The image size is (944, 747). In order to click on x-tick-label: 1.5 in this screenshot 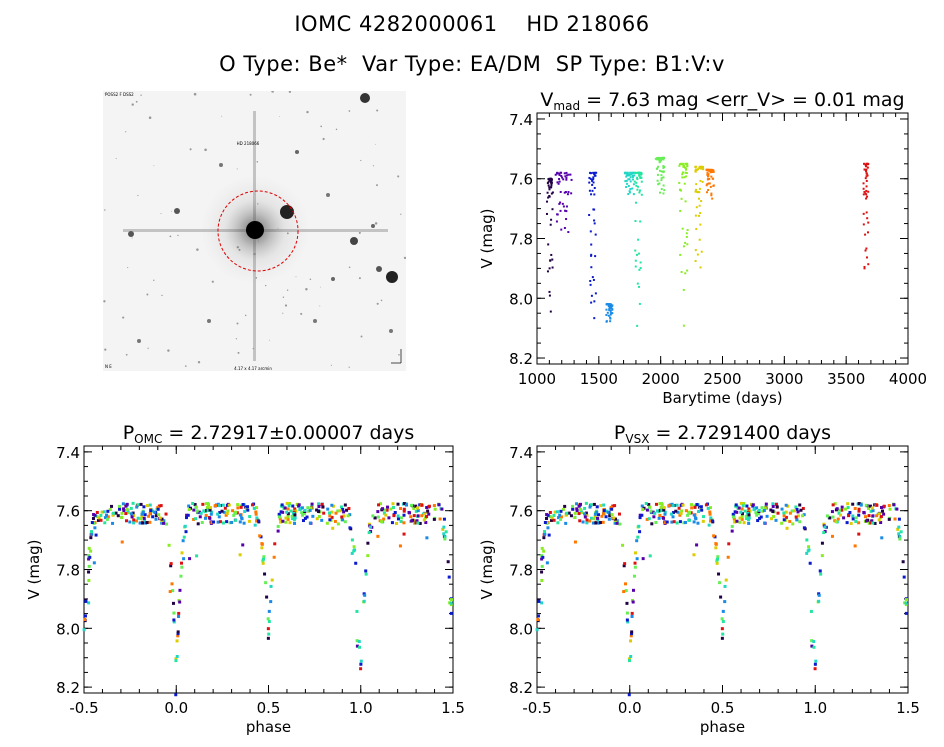, I will do `click(908, 708)`.